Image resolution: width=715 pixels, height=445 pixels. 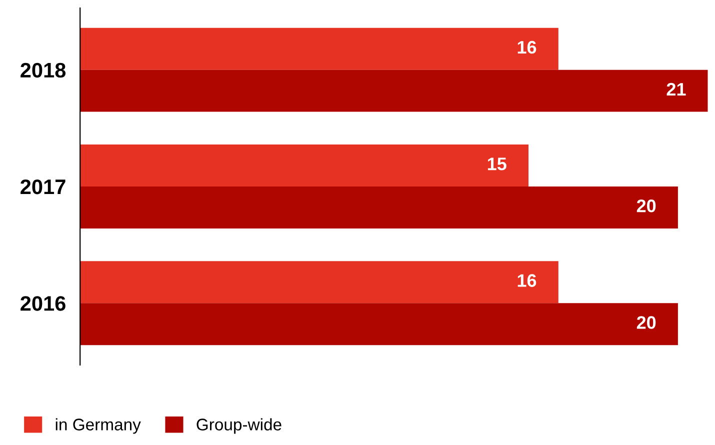 What do you see at coordinates (43, 186) in the screenshot?
I see `y-tick-label: 2017` at bounding box center [43, 186].